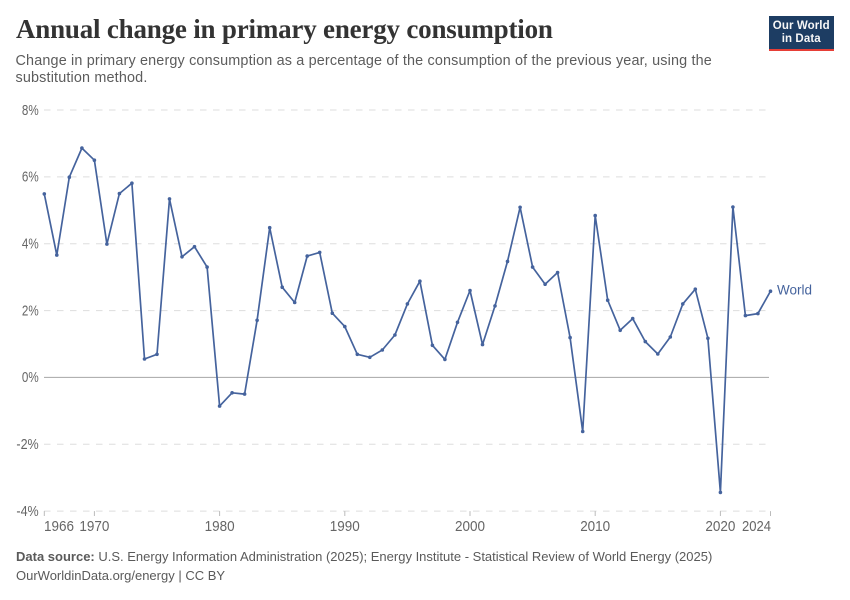  What do you see at coordinates (27, 444) in the screenshot?
I see `svg-text: -2%` at bounding box center [27, 444].